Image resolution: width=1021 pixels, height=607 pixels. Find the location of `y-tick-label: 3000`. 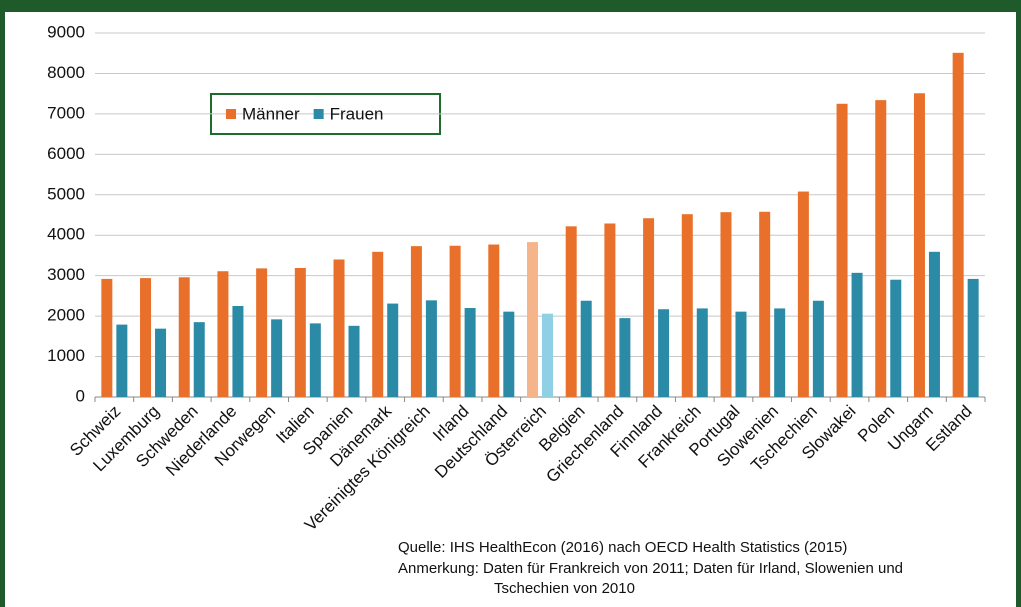

y-tick-label: 3000 is located at coordinates (66, 274).